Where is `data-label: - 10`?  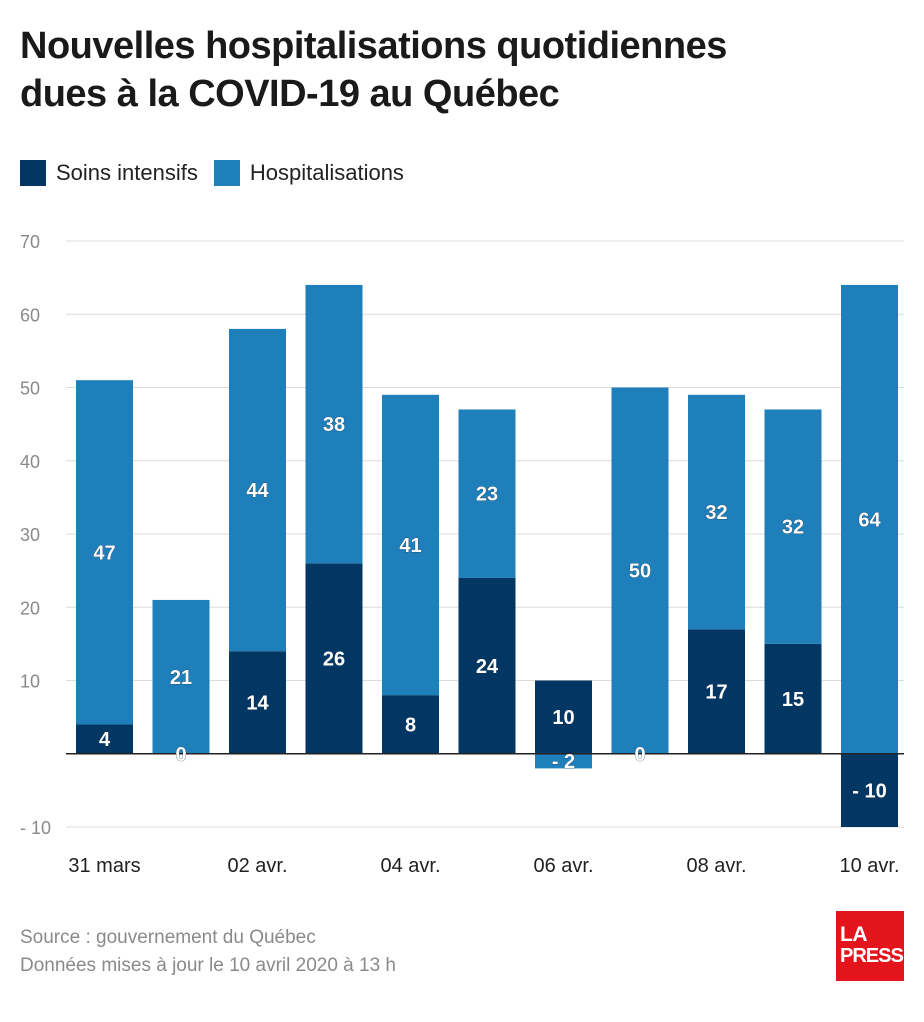 data-label: - 10 is located at coordinates (869, 791).